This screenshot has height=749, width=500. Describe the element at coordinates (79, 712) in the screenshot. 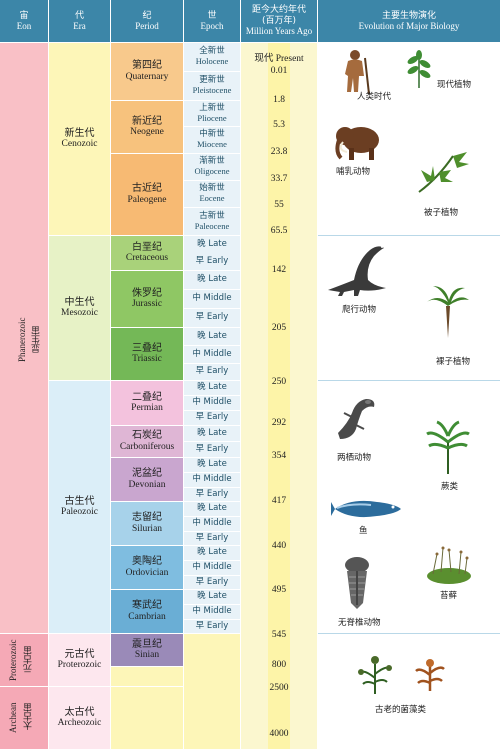

I see `era-archeozoic-cn: 太古代` at that location.